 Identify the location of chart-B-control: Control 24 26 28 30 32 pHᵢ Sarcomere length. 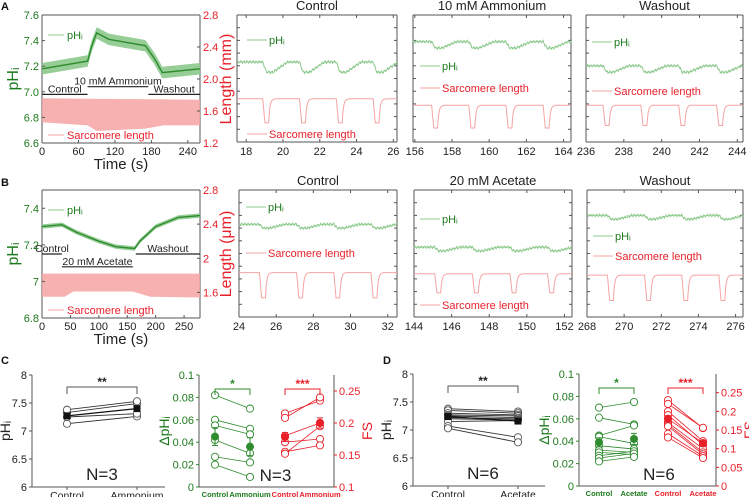
(315, 253).